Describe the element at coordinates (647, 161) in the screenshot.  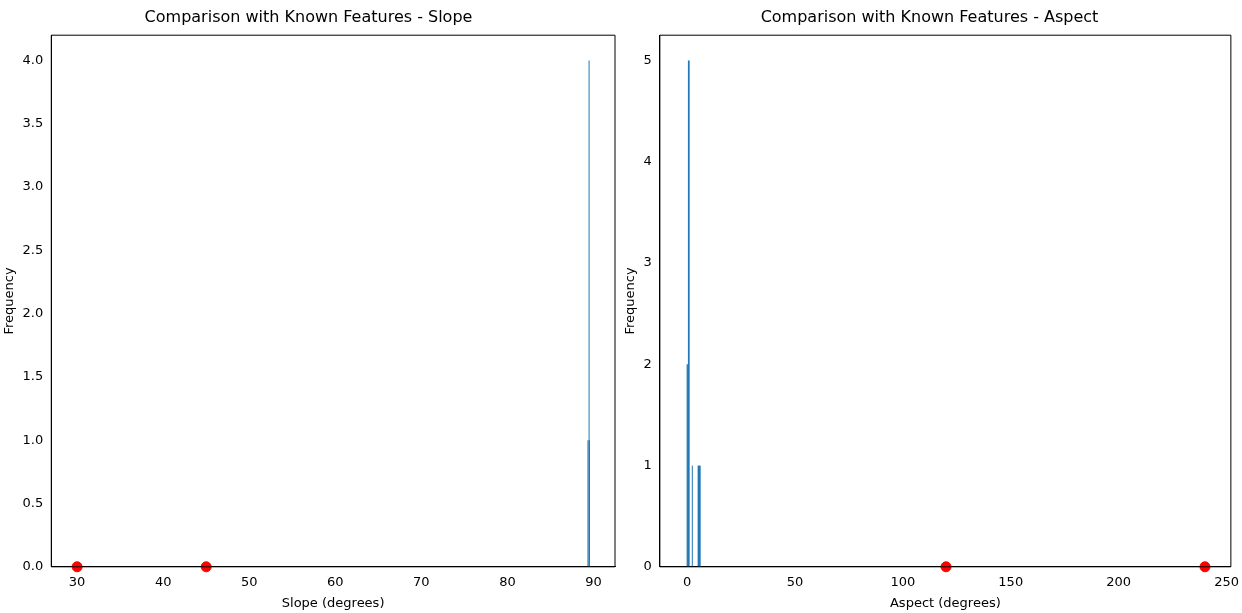
I see `y-tick-label: 4` at that location.